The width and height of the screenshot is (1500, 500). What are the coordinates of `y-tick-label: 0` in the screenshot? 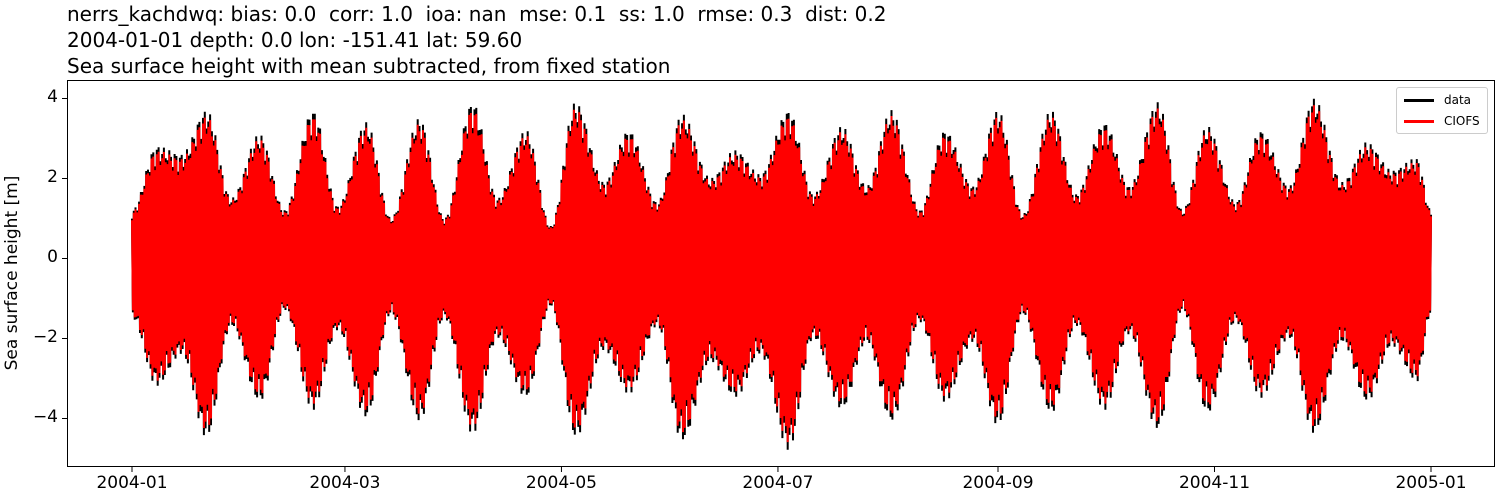 It's located at (52, 257).